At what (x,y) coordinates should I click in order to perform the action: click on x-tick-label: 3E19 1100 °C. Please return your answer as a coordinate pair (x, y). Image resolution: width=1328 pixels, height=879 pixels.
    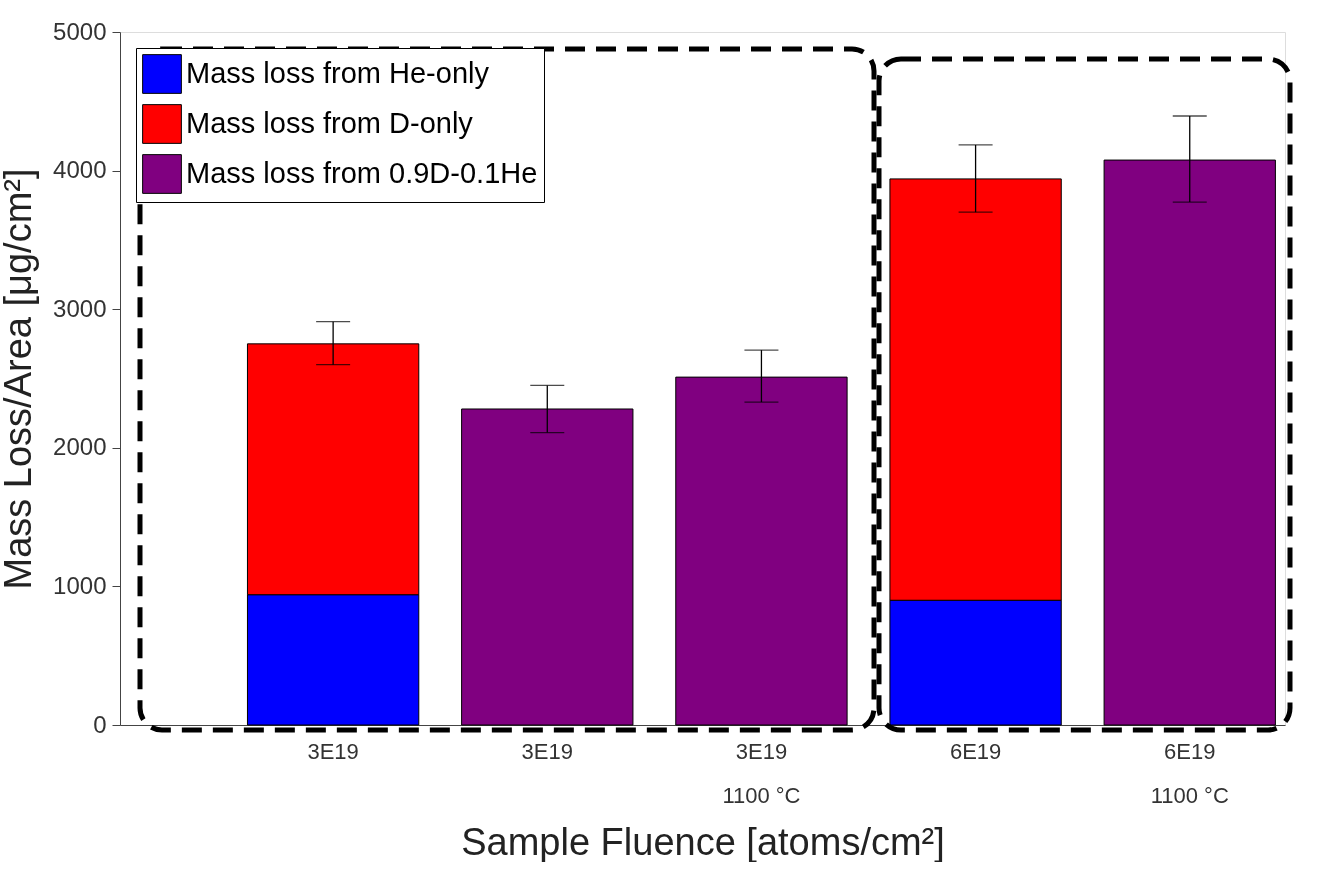
    Looking at the image, I should click on (761, 773).